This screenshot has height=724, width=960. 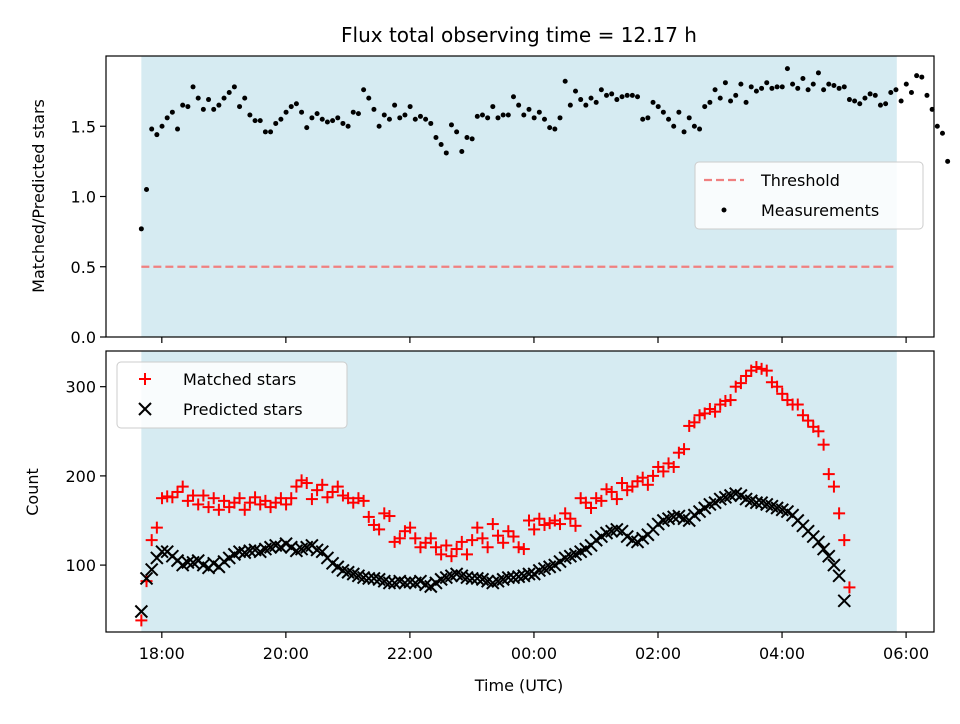 What do you see at coordinates (232, 395) in the screenshot?
I see `bottom-legend: Matched stars Predicted stars` at bounding box center [232, 395].